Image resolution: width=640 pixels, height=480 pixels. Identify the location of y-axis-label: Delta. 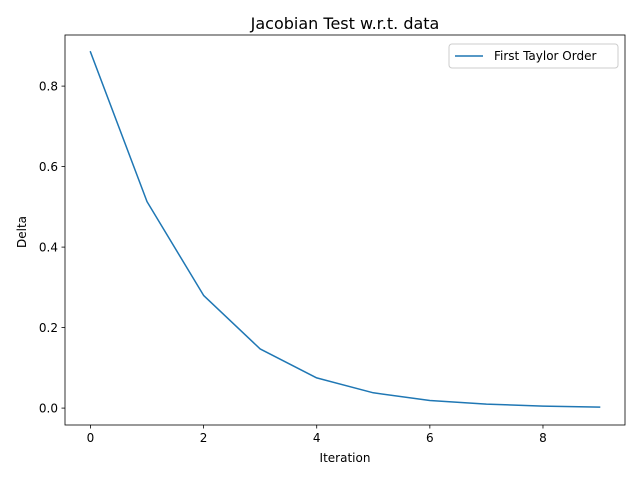
(22, 232).